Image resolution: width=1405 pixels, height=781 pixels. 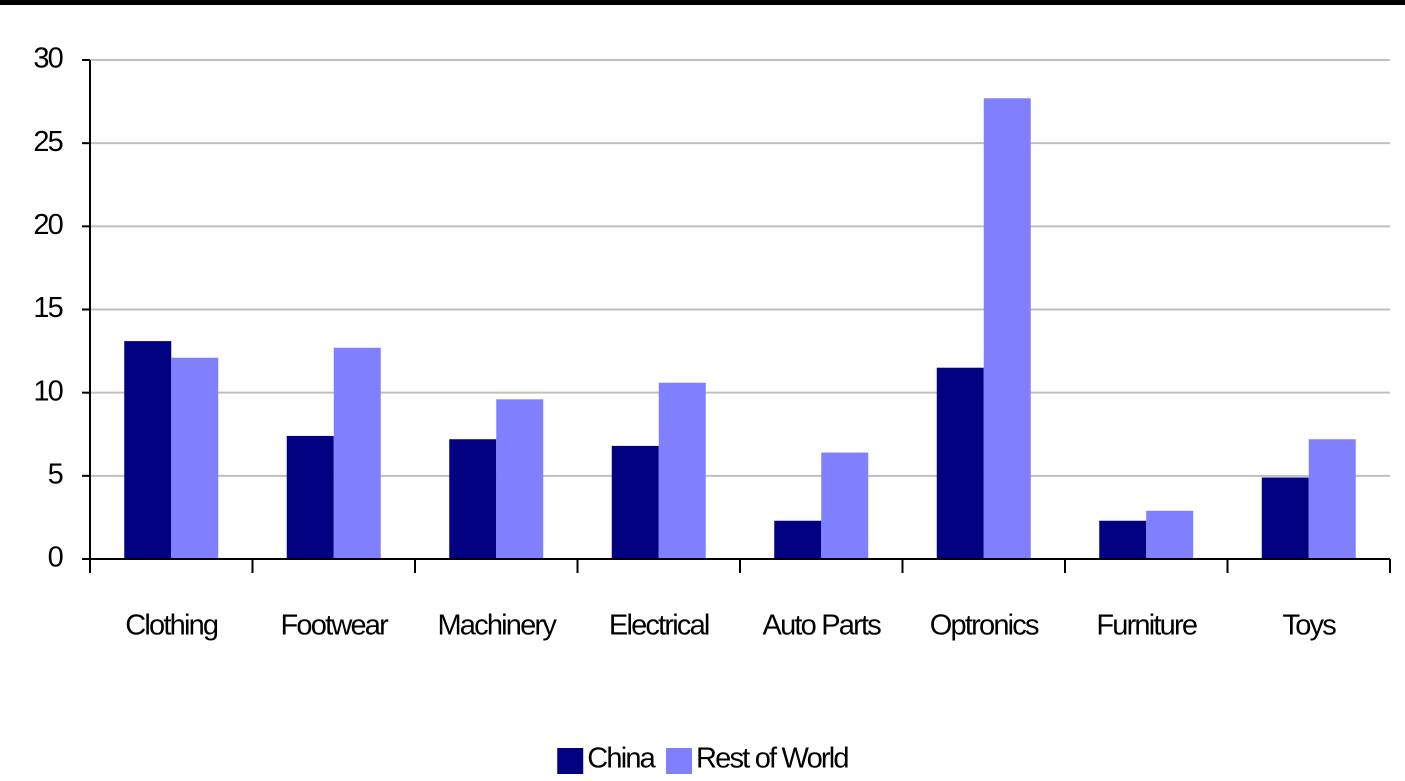 I want to click on x-tick-label: Electrical, so click(x=659, y=626).